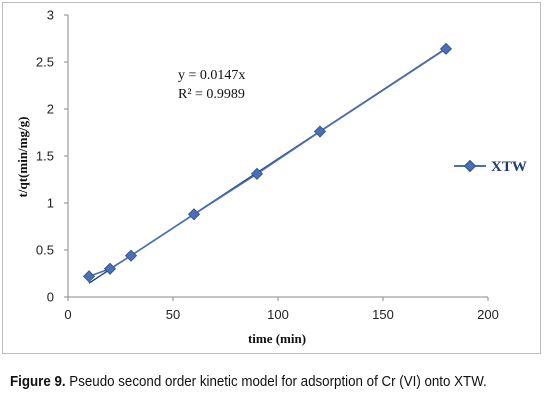 The width and height of the screenshot is (546, 404). Describe the element at coordinates (470, 166) in the screenshot. I see `legend-marker` at that location.